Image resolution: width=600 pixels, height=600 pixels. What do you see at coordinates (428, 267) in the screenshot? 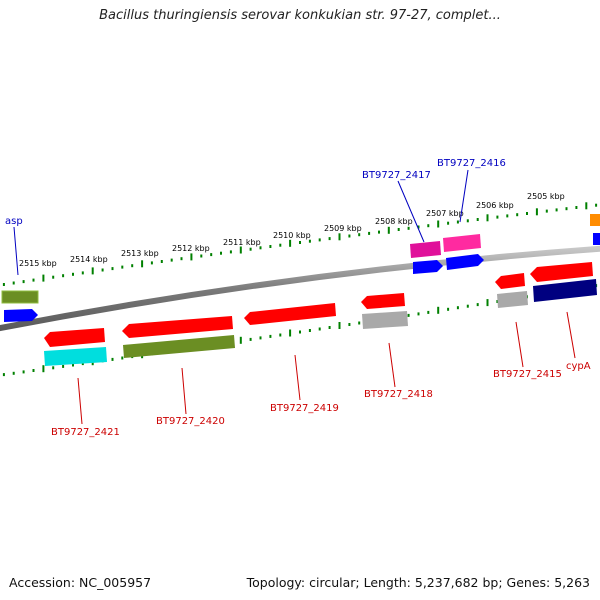
I see `gene-bt9727-2417-blue` at bounding box center [428, 267].